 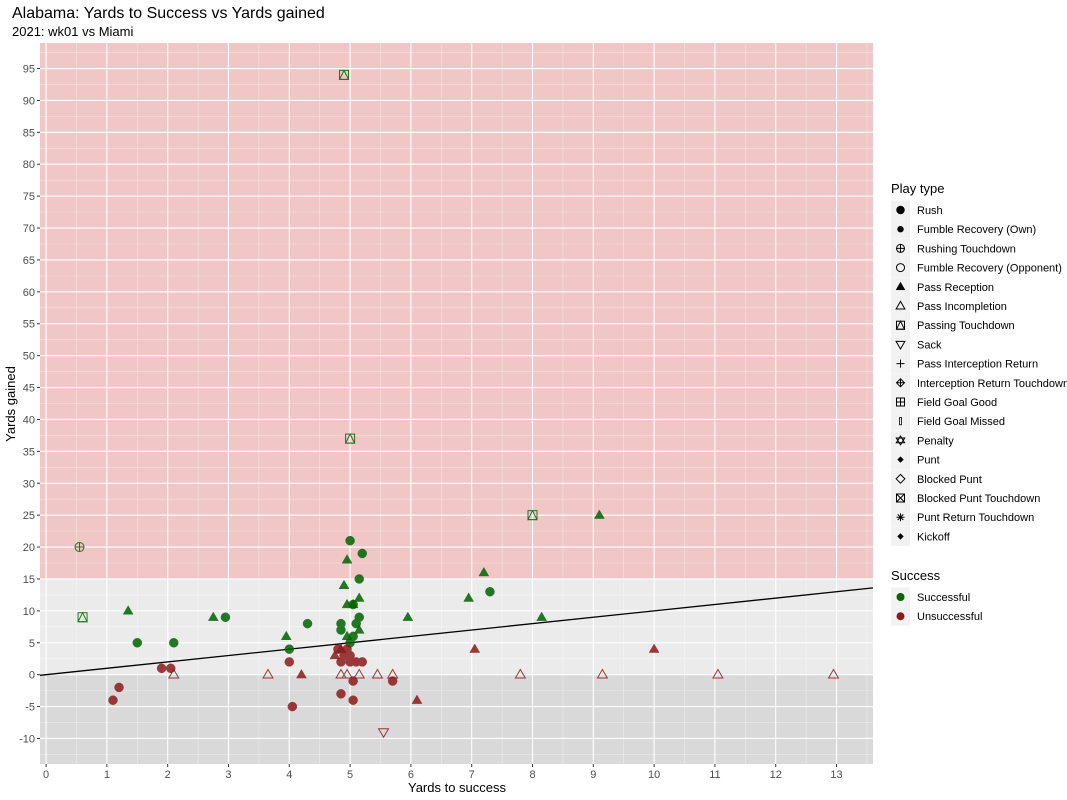 What do you see at coordinates (977, 365) in the screenshot?
I see `legend-label: Pass Interception Return` at bounding box center [977, 365].